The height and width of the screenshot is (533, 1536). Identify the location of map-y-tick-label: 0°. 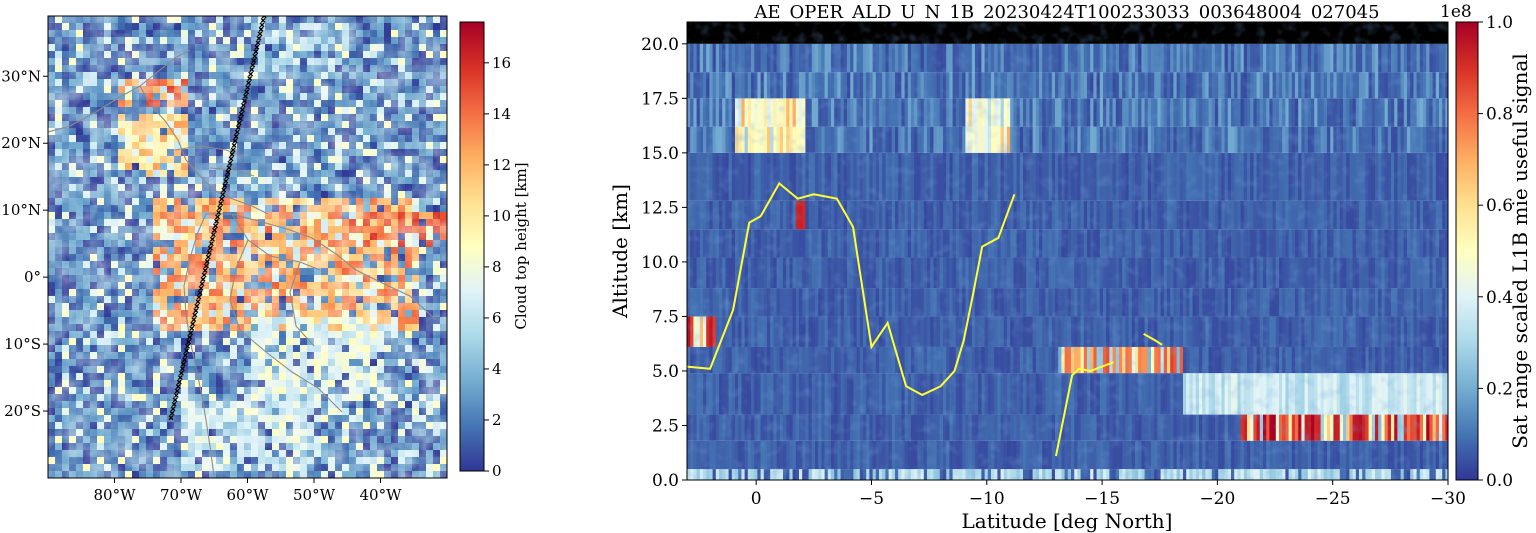
(32, 277).